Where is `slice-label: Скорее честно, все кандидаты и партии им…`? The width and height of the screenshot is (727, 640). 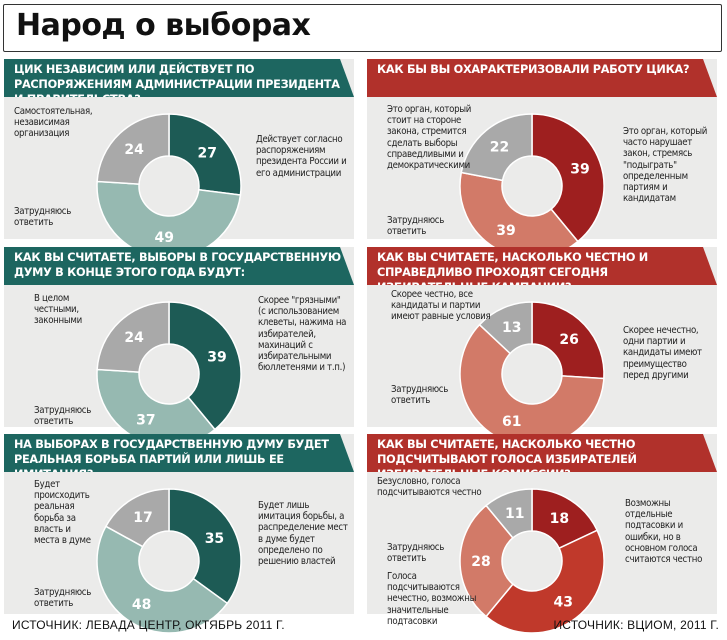
slice-label: Скорее честно, все кандидаты и партии им… is located at coordinates (441, 306).